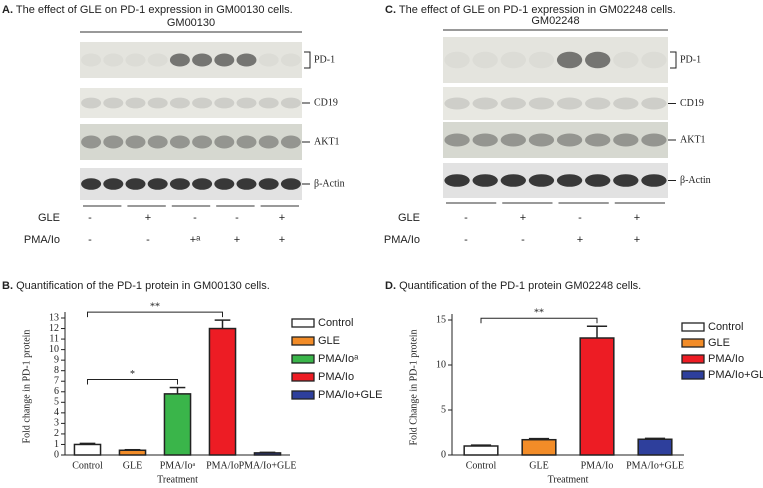 This screenshot has height=488, width=763. Describe the element at coordinates (177, 479) in the screenshot. I see `x-axis-label: Treatment` at that location.